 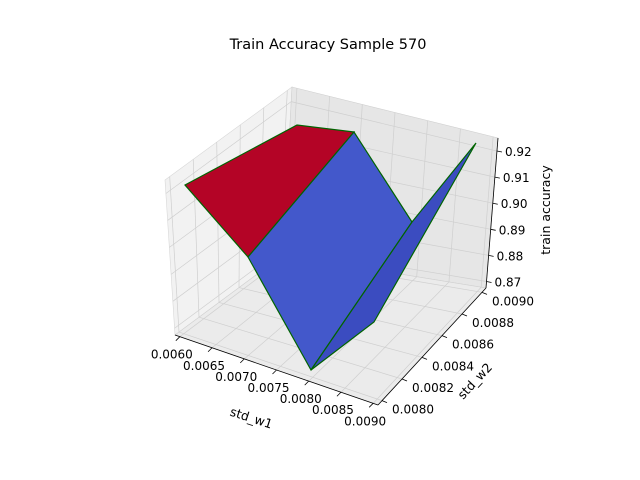 I want to click on z-axis-ticks: 0.87 0.88 0.89 0.90 0.91 0.92, so click(x=509, y=217).